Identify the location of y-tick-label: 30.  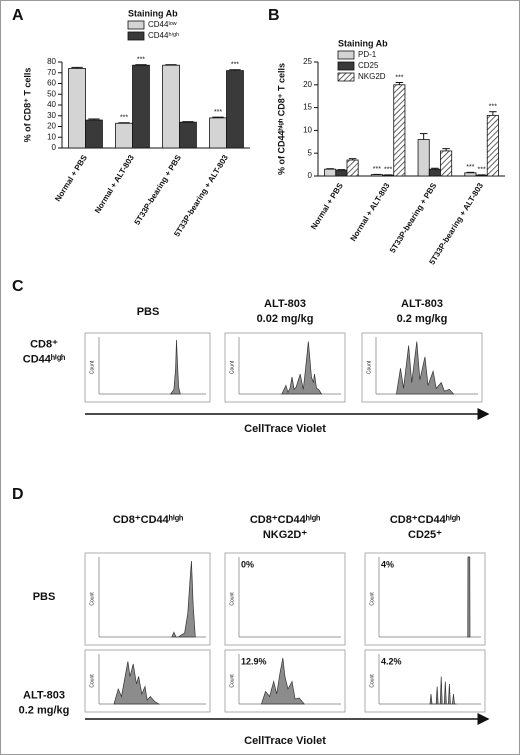
(51, 115).